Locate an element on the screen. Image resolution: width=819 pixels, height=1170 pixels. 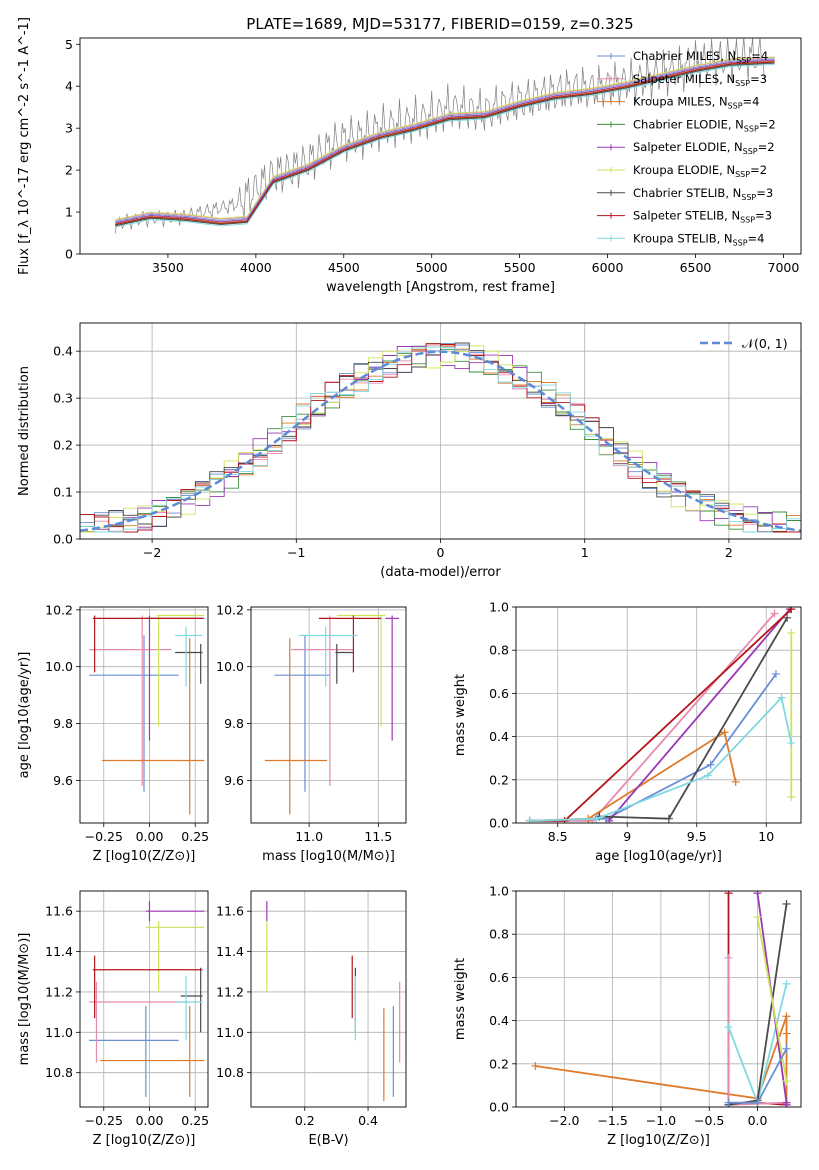
y-tick-label: 1 is located at coordinates (69, 212).